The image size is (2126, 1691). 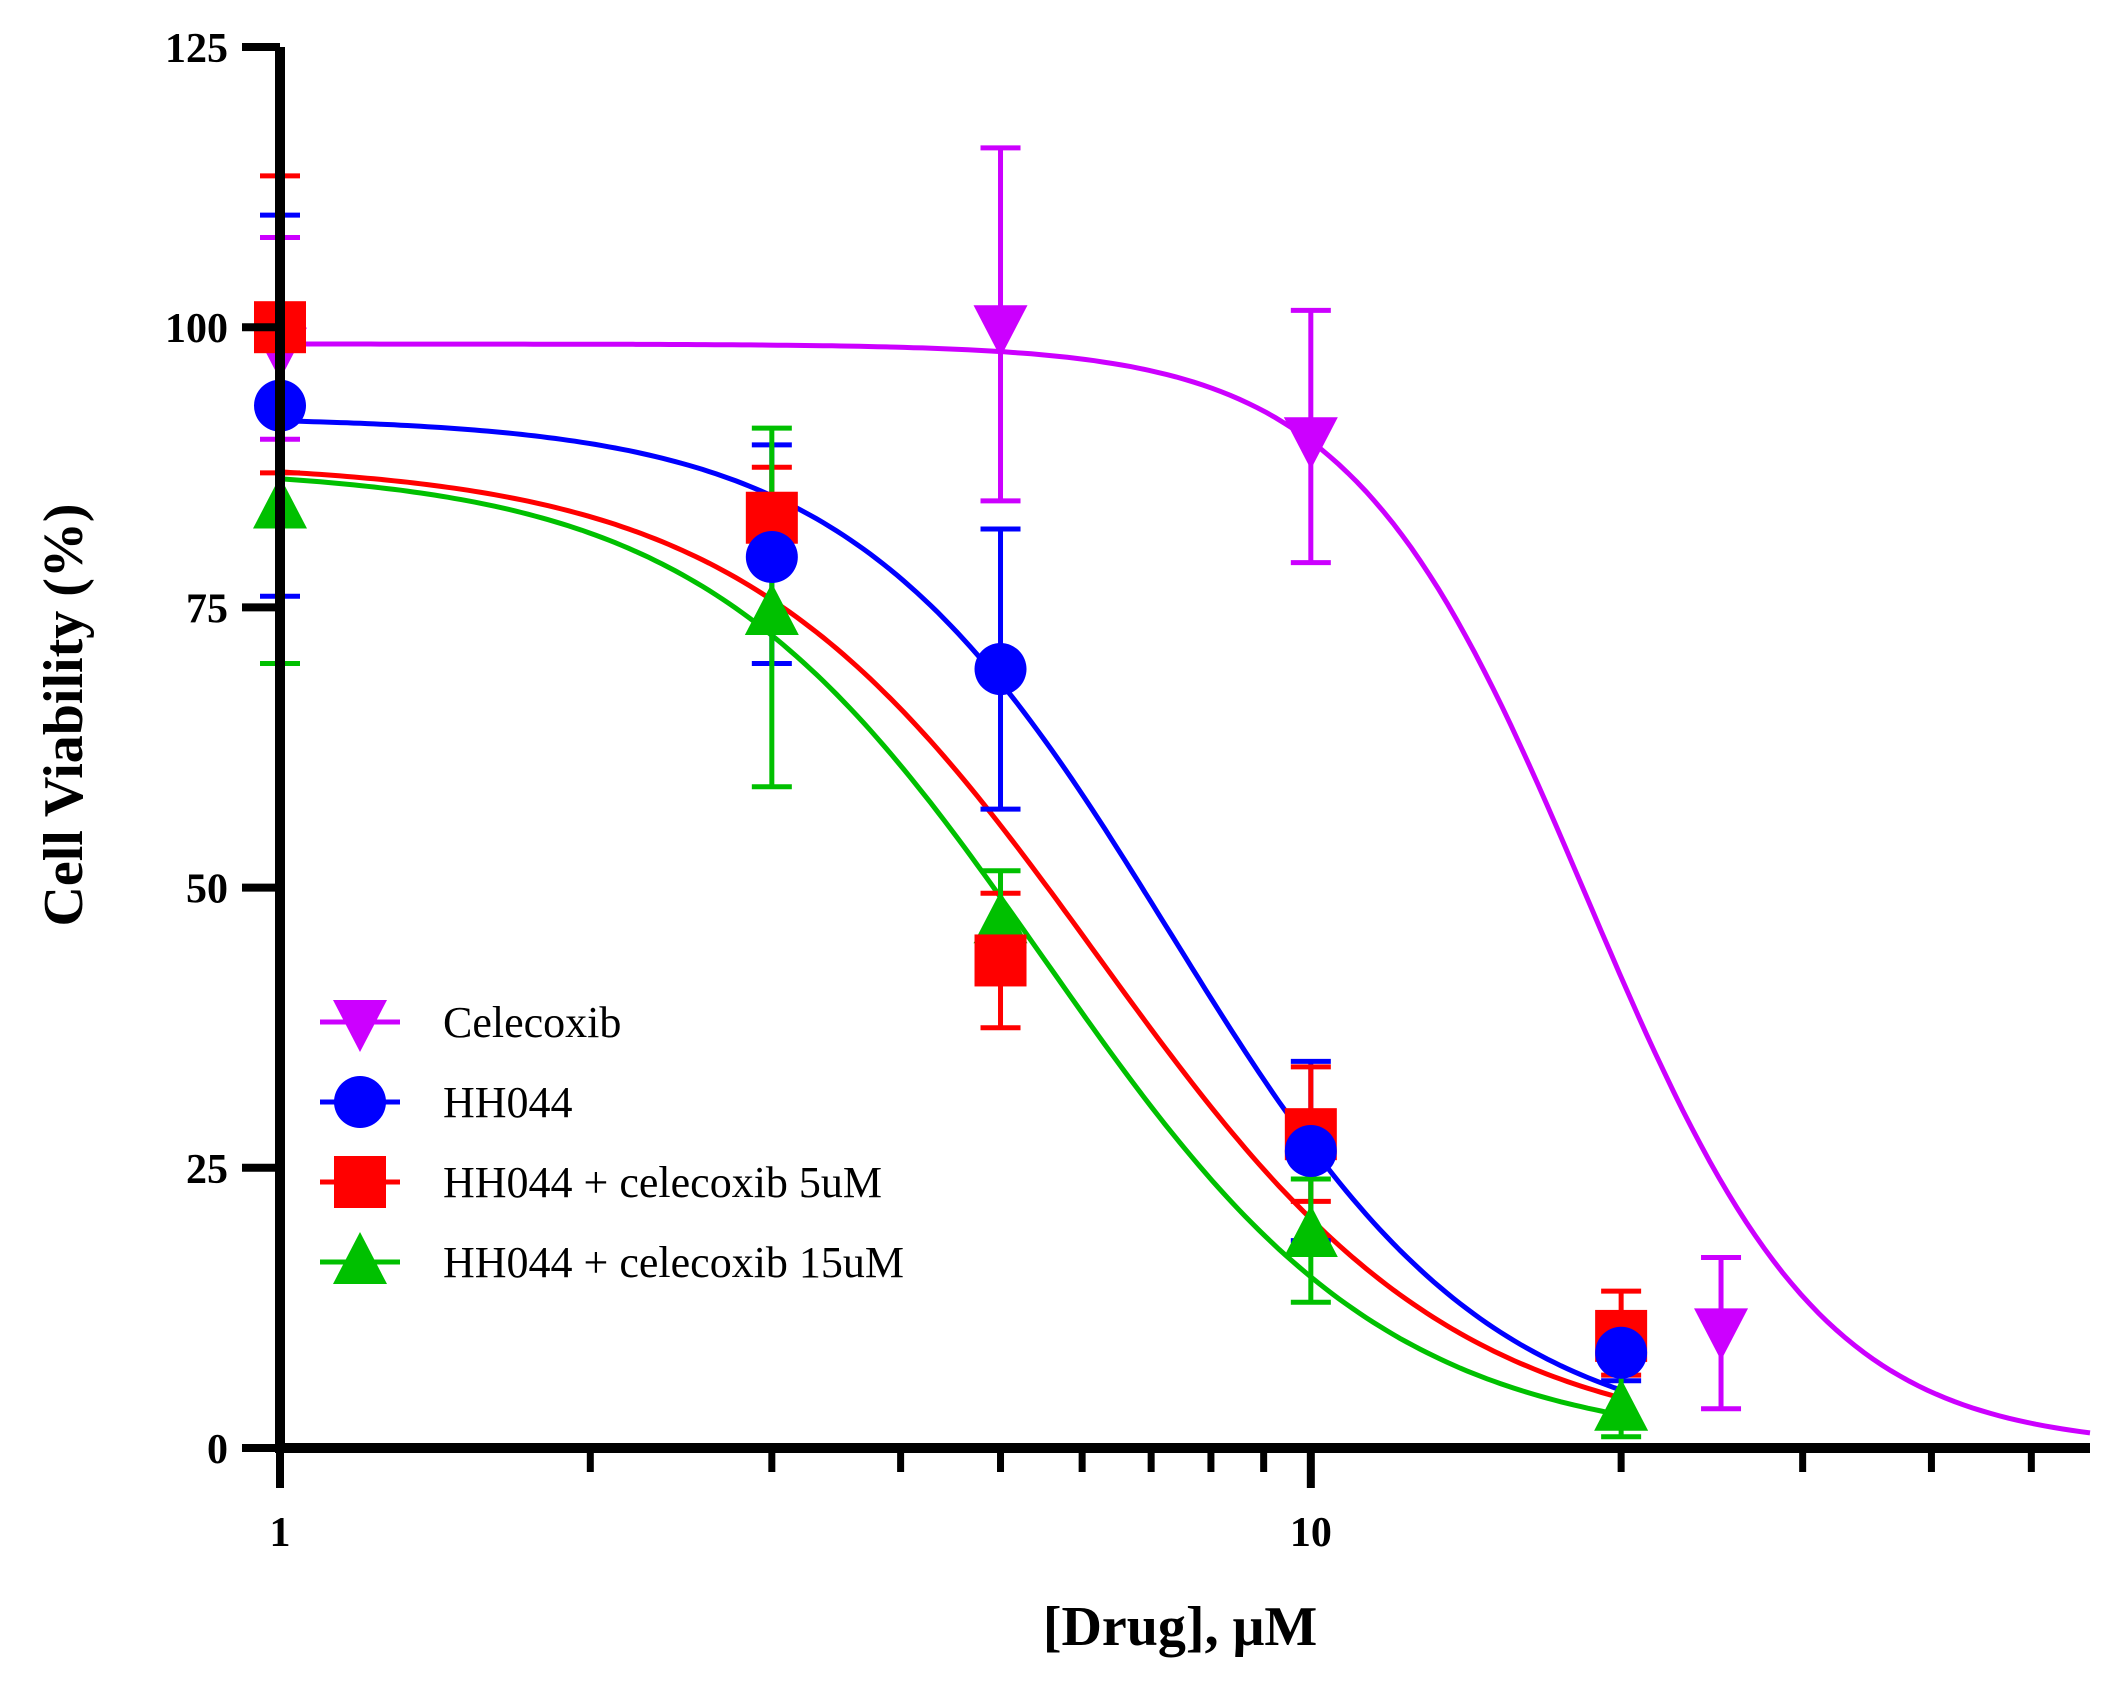 I want to click on marker-s2-p2, so click(x=771, y=556).